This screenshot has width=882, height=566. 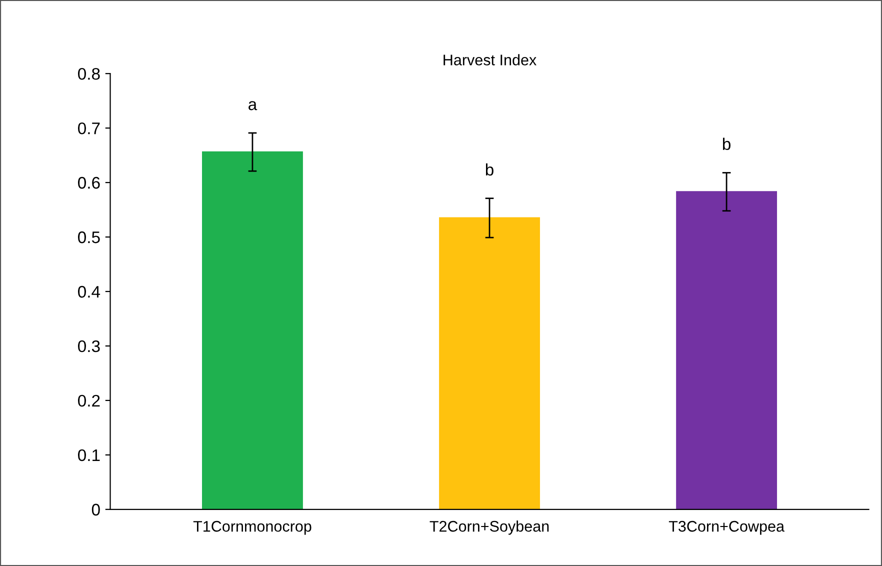 I want to click on y-tick-label: 0.2, so click(x=89, y=400).